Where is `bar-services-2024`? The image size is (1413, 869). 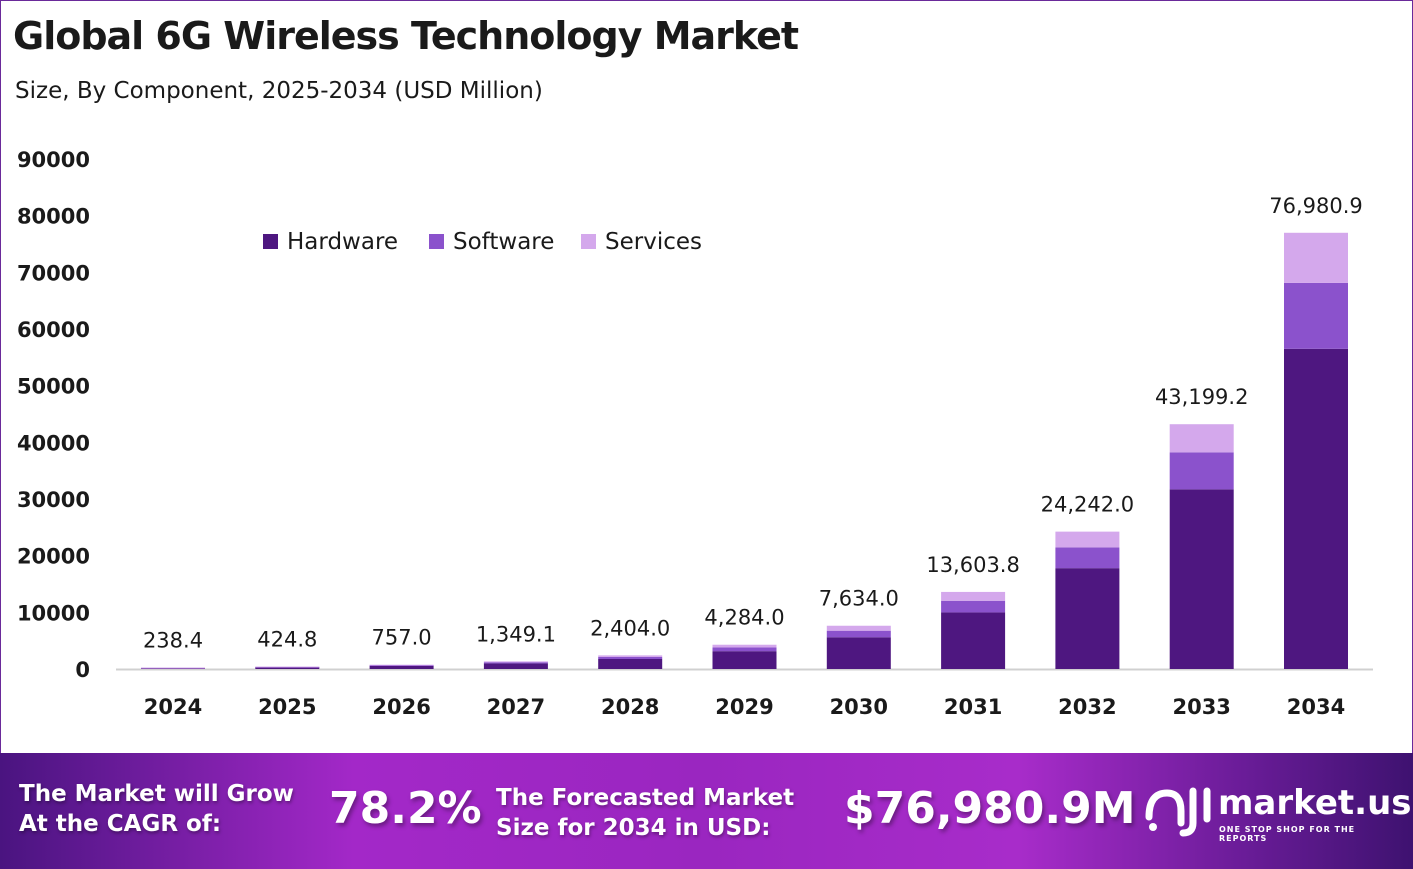
bar-services-2024 is located at coordinates (173, 668).